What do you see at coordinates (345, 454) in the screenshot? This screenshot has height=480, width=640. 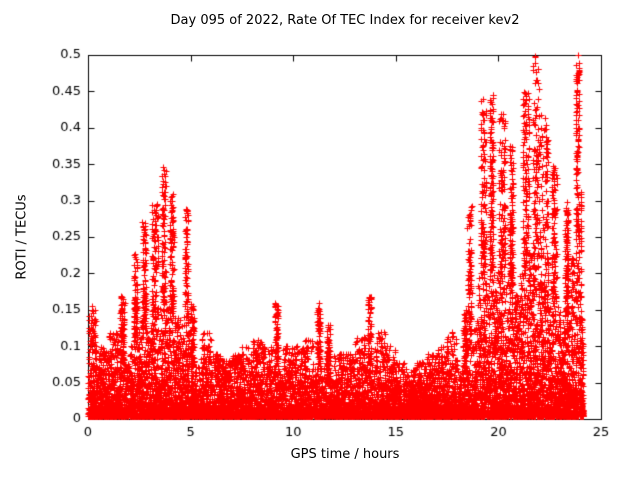 I see `x-axis-label: GPS time / hours` at bounding box center [345, 454].